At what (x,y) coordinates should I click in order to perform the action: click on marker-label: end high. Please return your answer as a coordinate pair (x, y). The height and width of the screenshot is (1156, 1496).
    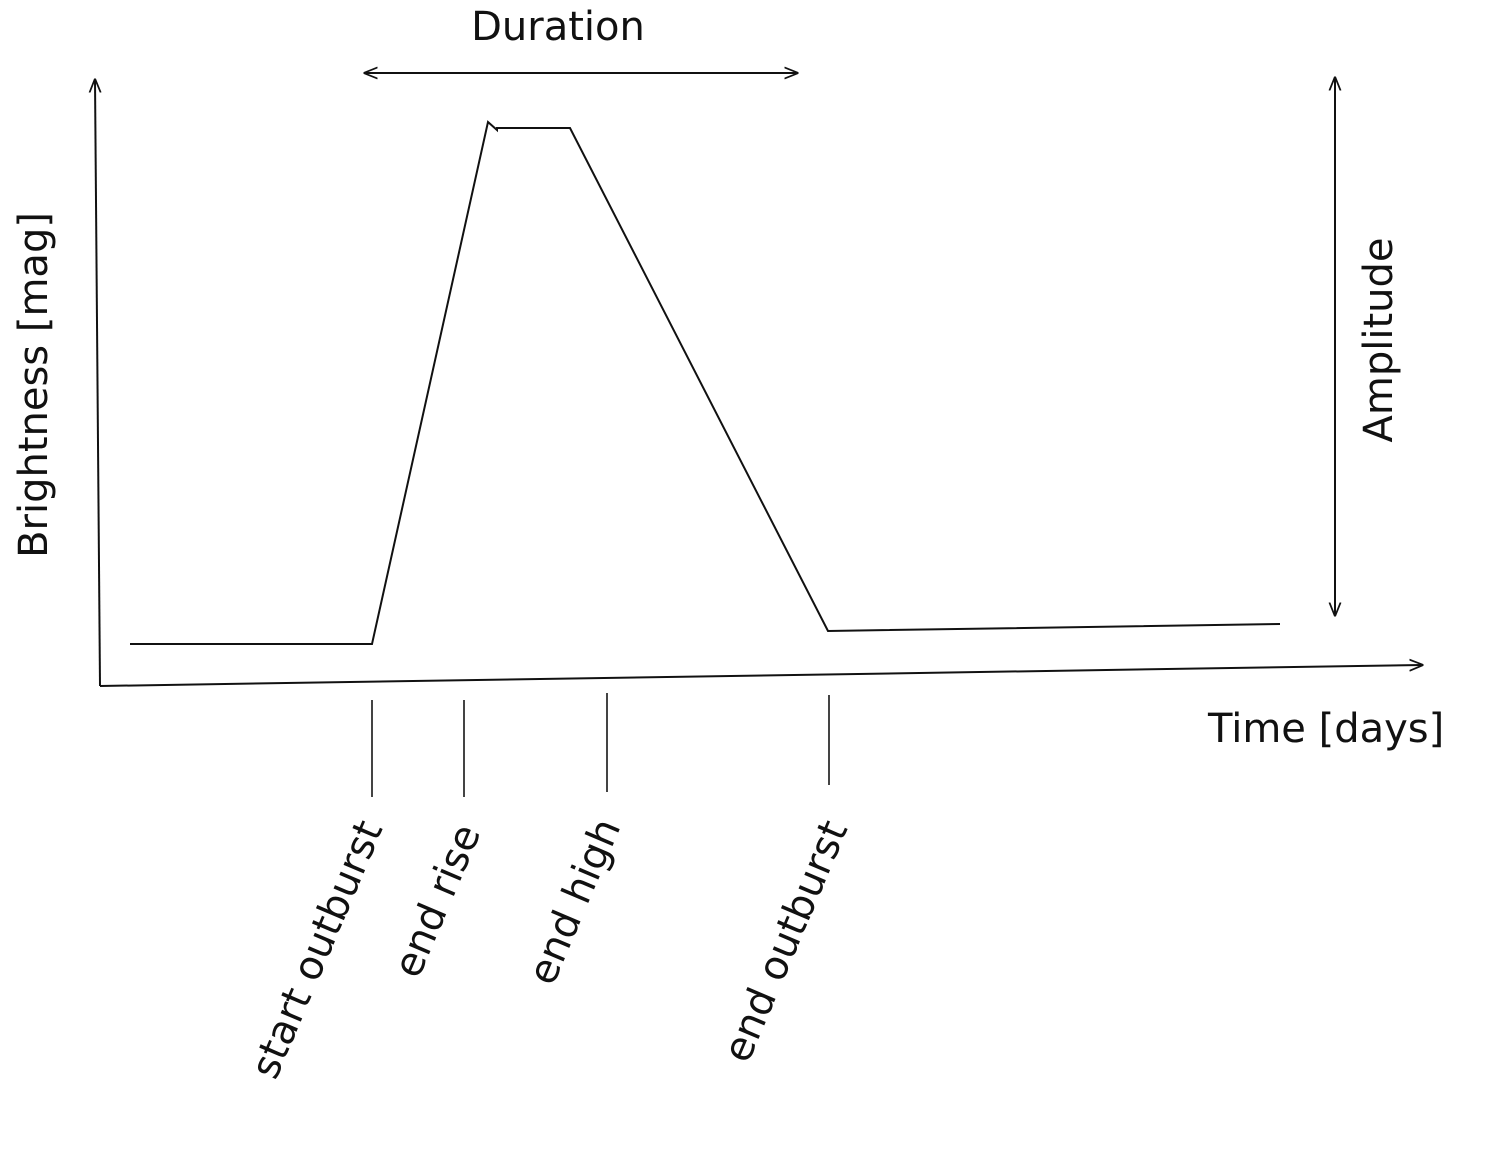
    Looking at the image, I should click on (574, 901).